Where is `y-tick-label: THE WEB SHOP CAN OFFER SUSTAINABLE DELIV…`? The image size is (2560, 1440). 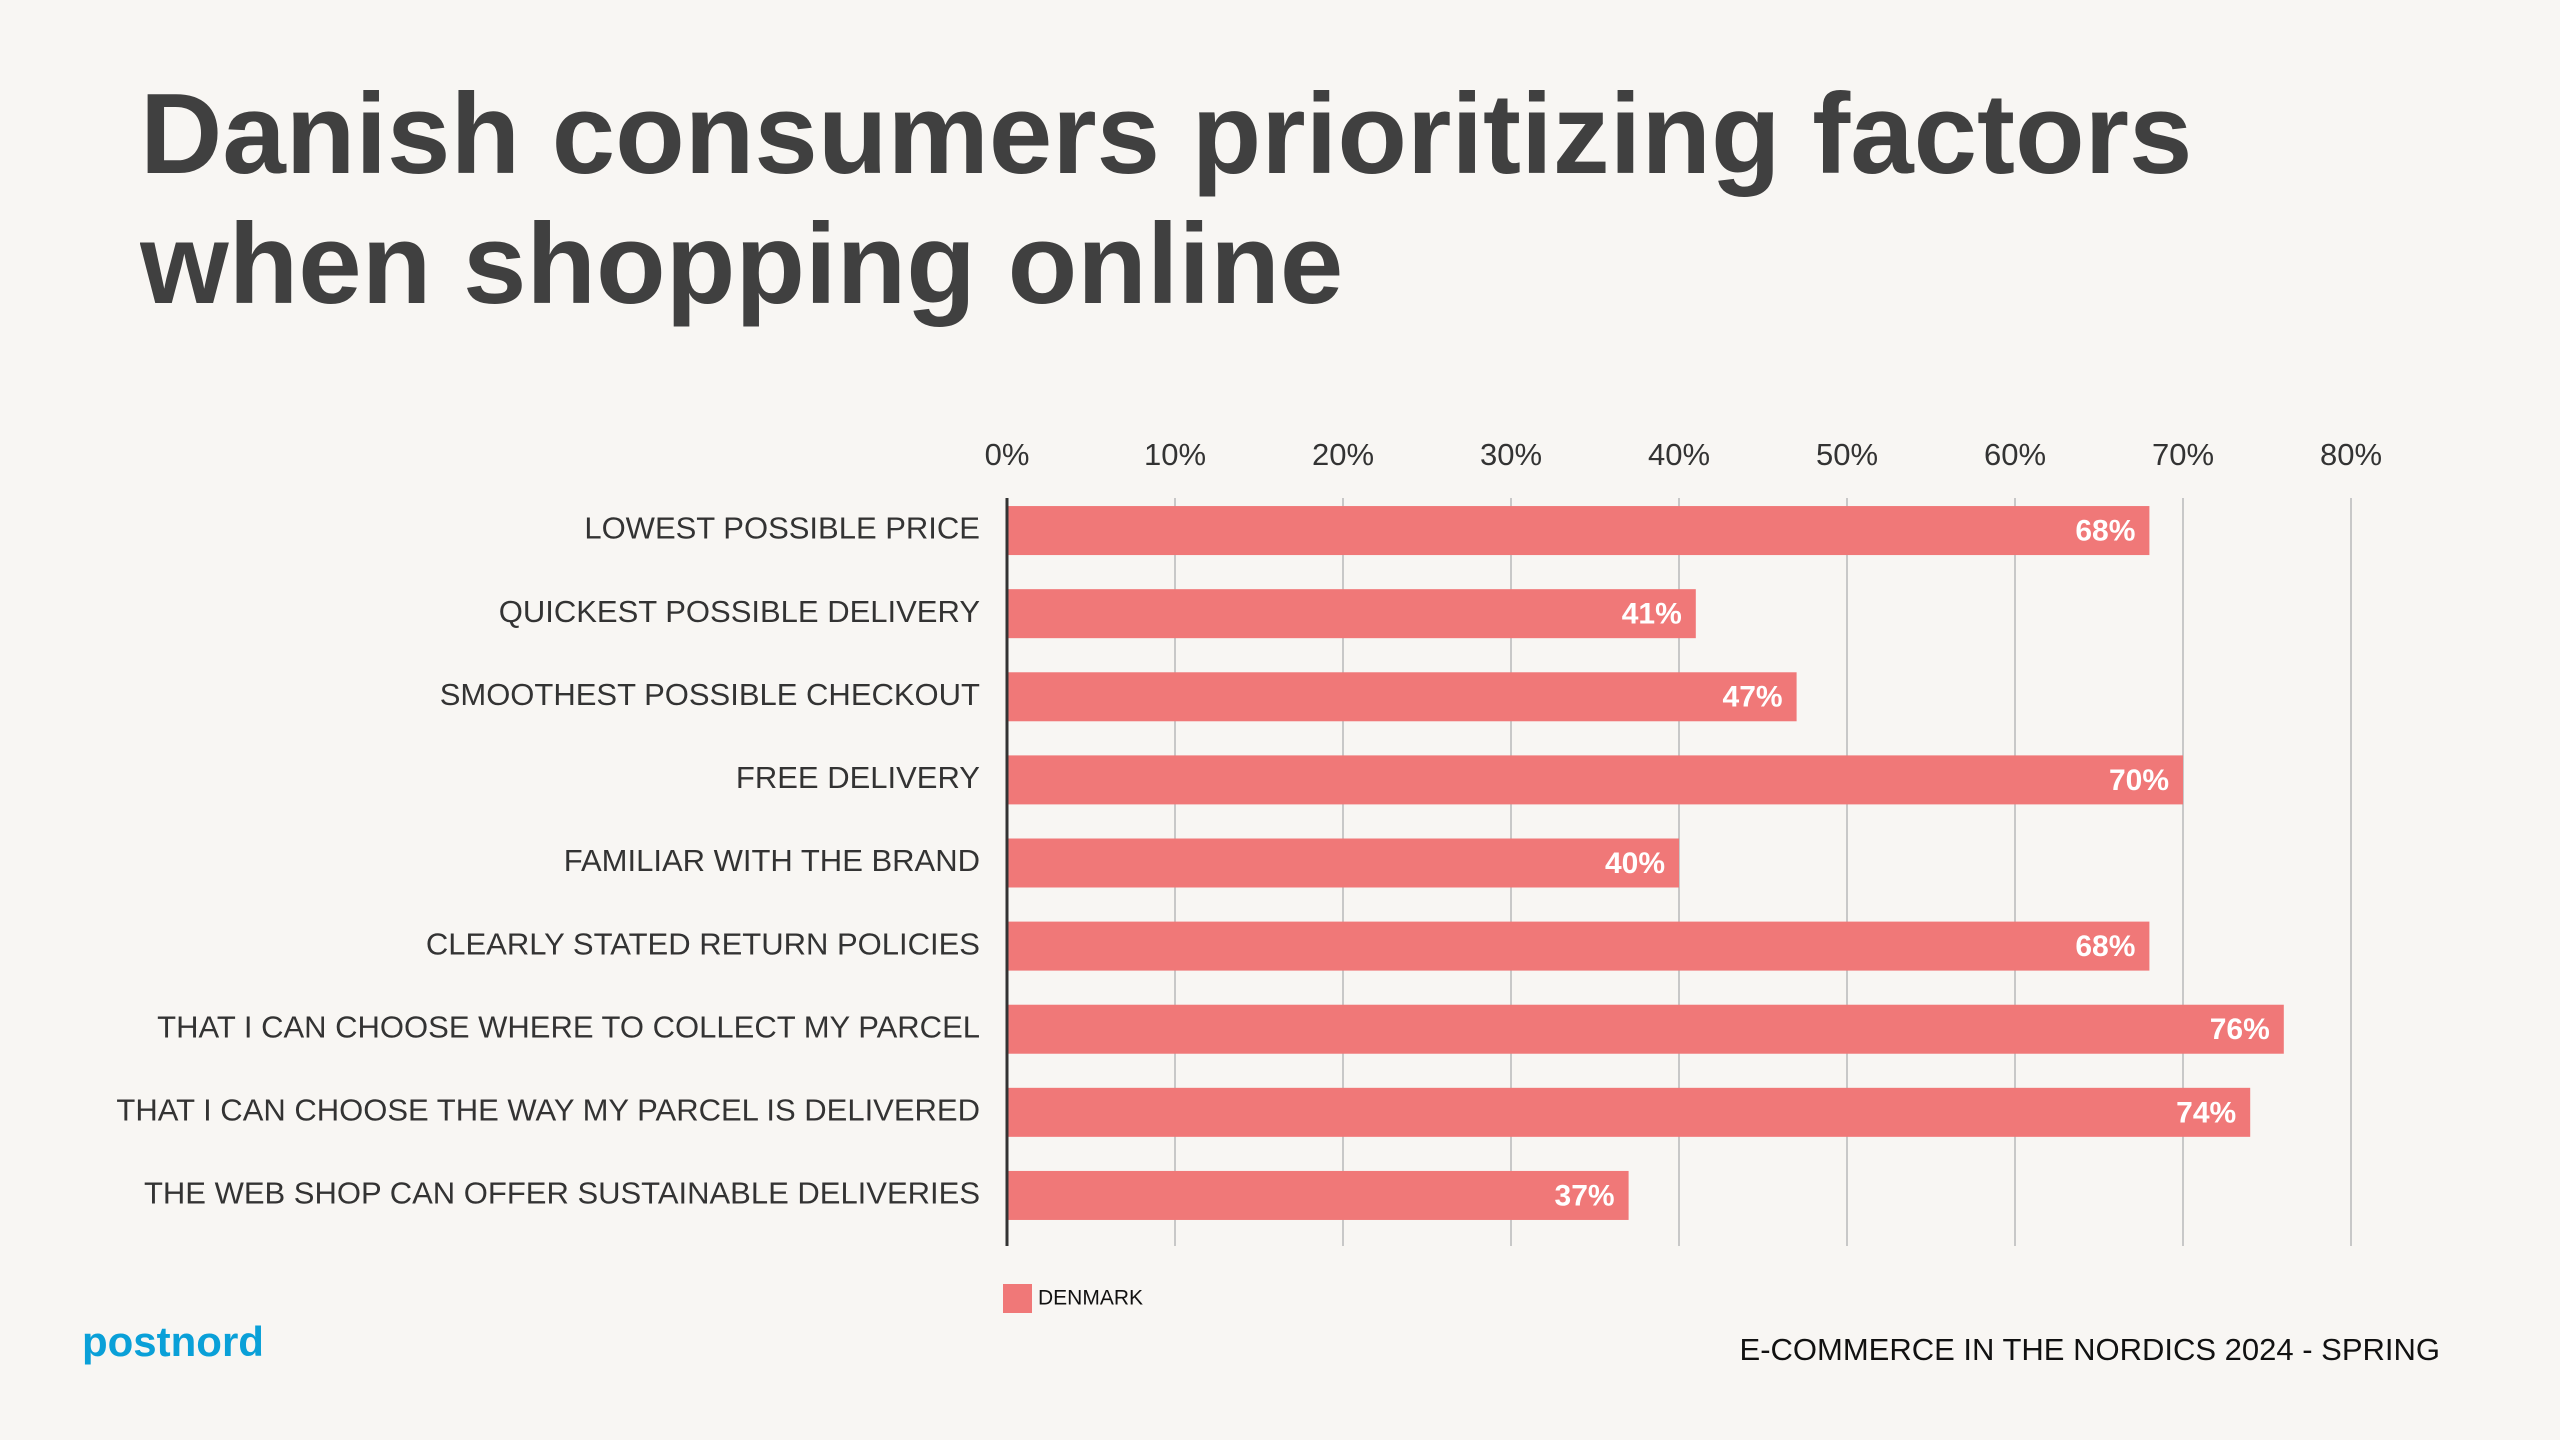 y-tick-label: THE WEB SHOP CAN OFFER SUSTAINABLE DELIV… is located at coordinates (562, 1193).